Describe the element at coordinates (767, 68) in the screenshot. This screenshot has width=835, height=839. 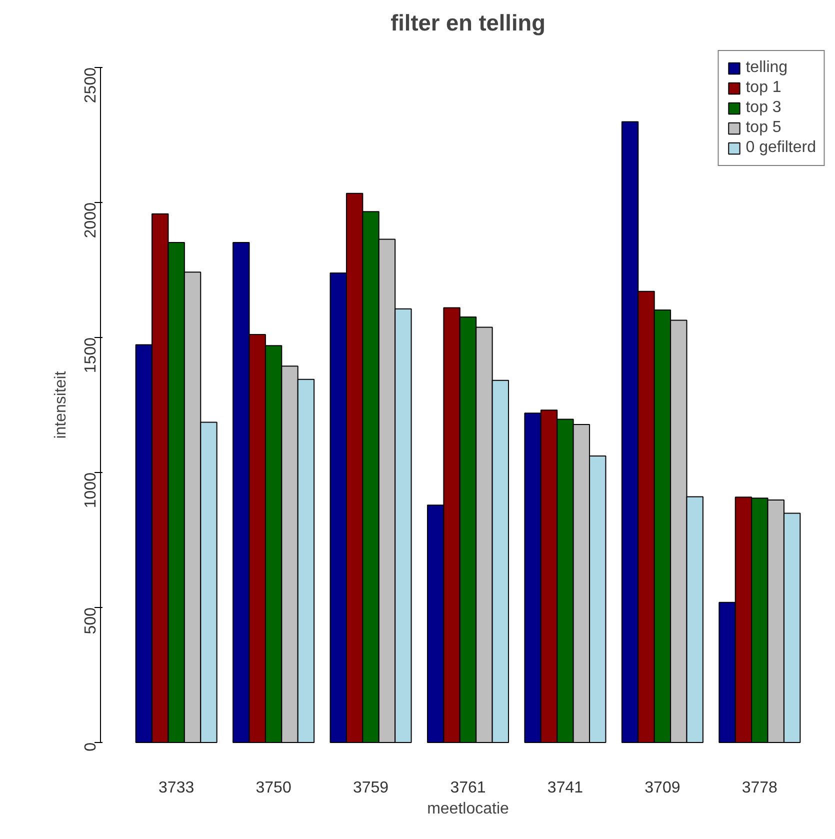
I see `legend-label: telling` at that location.